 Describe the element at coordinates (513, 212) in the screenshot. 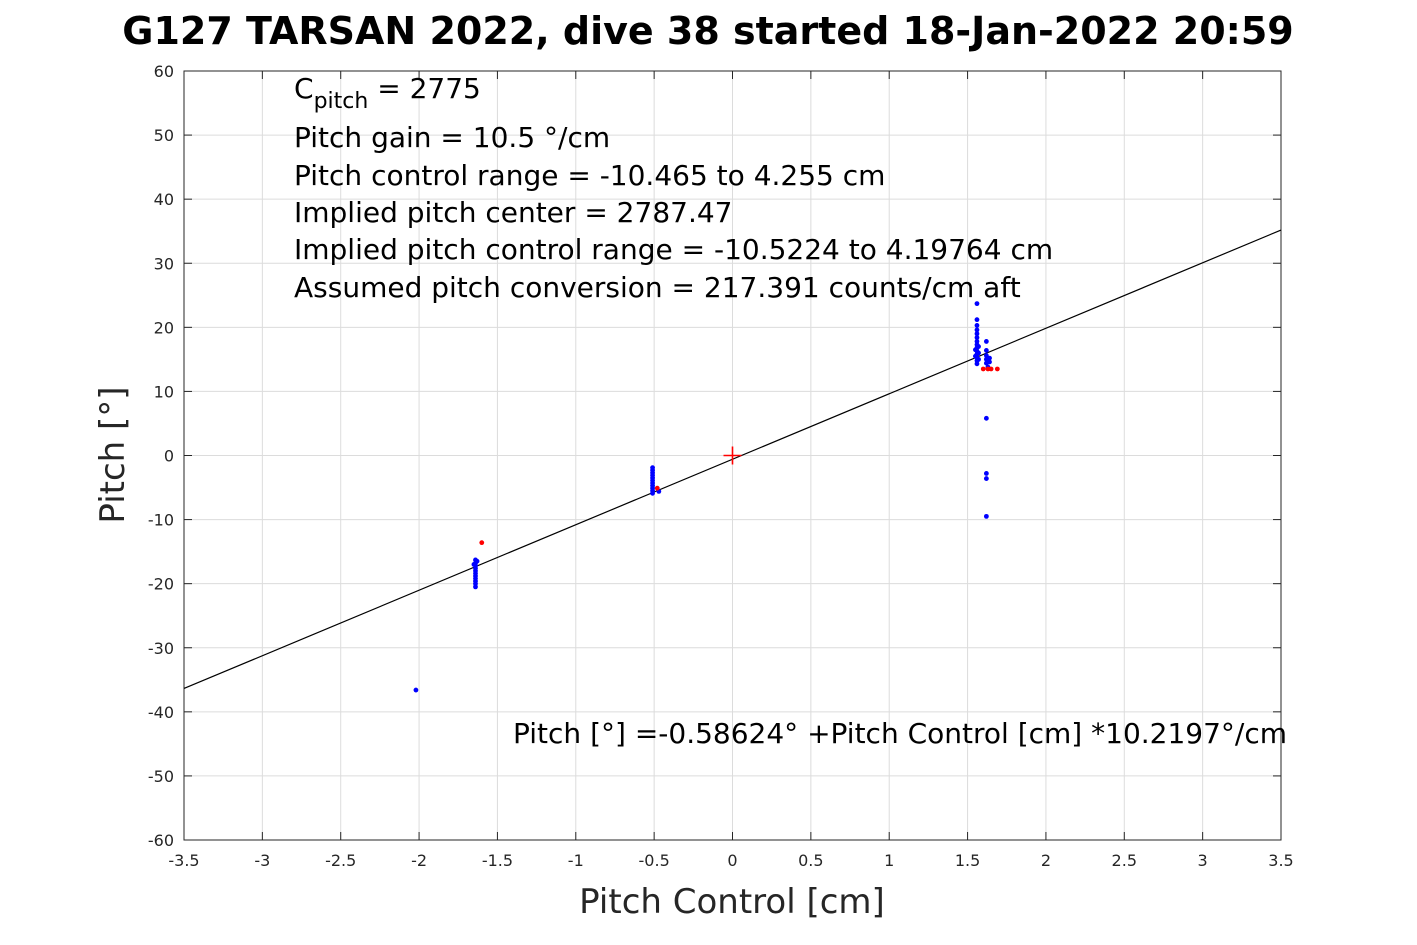

I see `annotation-implied-center: Implied pitch center = 2787.47` at that location.